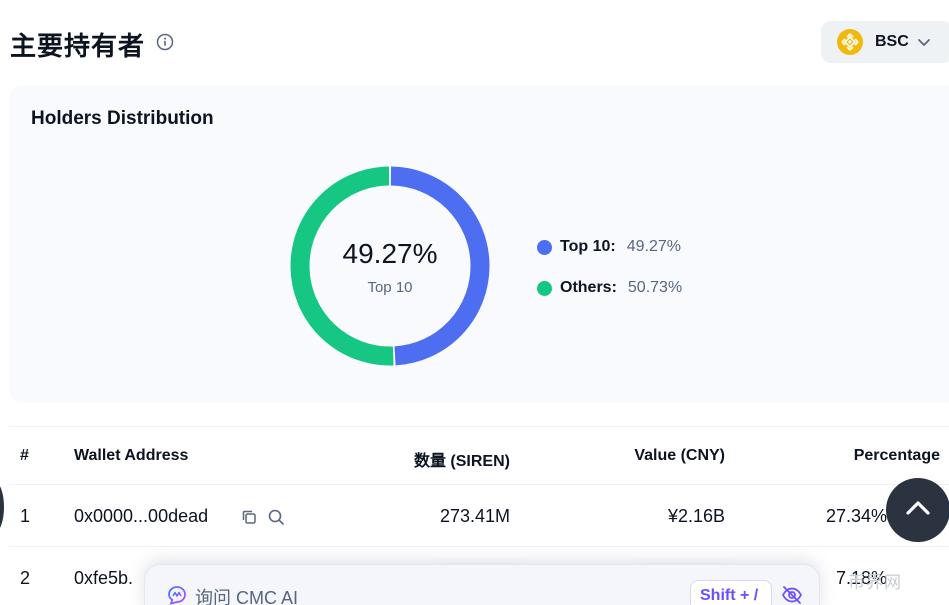 Image resolution: width=949 pixels, height=605 pixels. I want to click on row-rank: 1, so click(25, 516).